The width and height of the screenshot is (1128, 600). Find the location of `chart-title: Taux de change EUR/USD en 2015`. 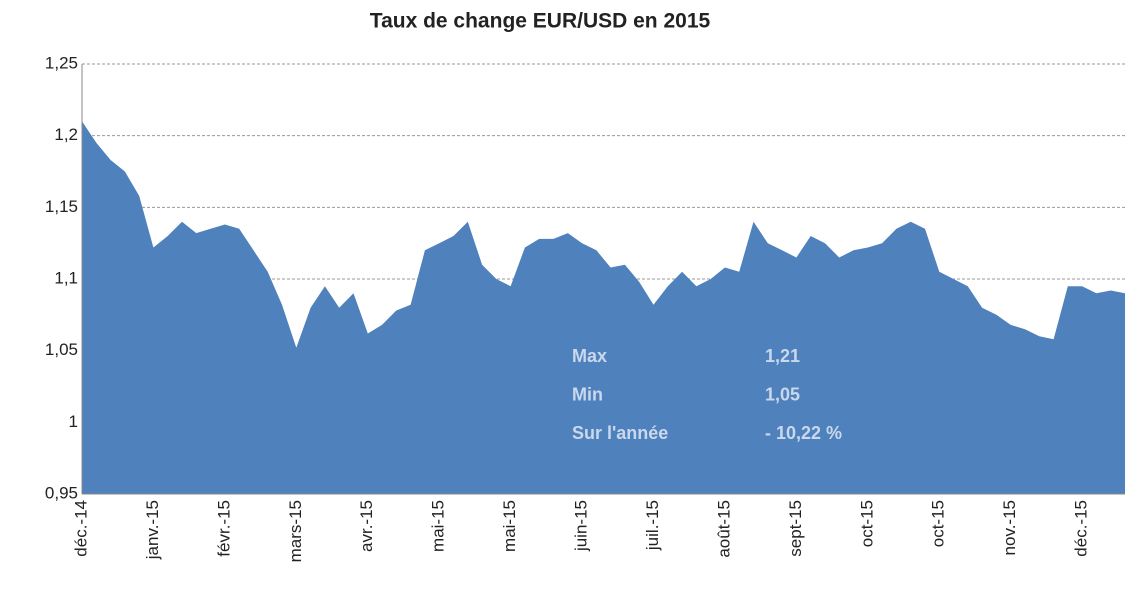

chart-title: Taux de change EUR/USD en 2015 is located at coordinates (540, 21).